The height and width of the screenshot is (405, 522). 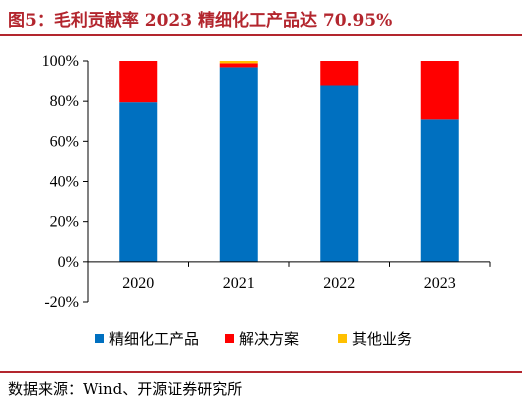 I want to click on x-tick-label: 2023, so click(x=440, y=283).